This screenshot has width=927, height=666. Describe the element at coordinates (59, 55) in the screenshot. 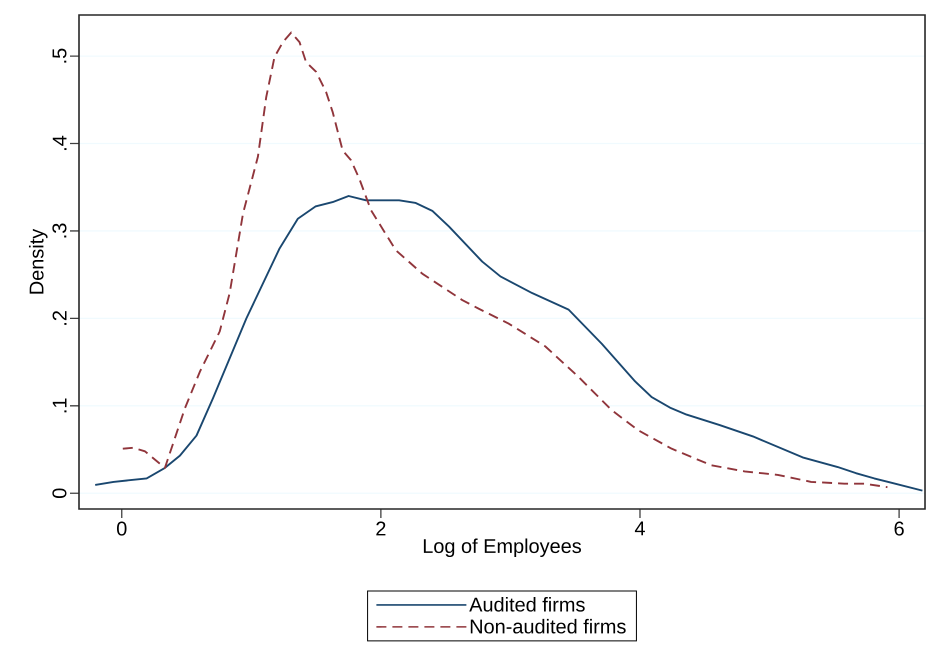

I see `y-tick-label: .5` at that location.